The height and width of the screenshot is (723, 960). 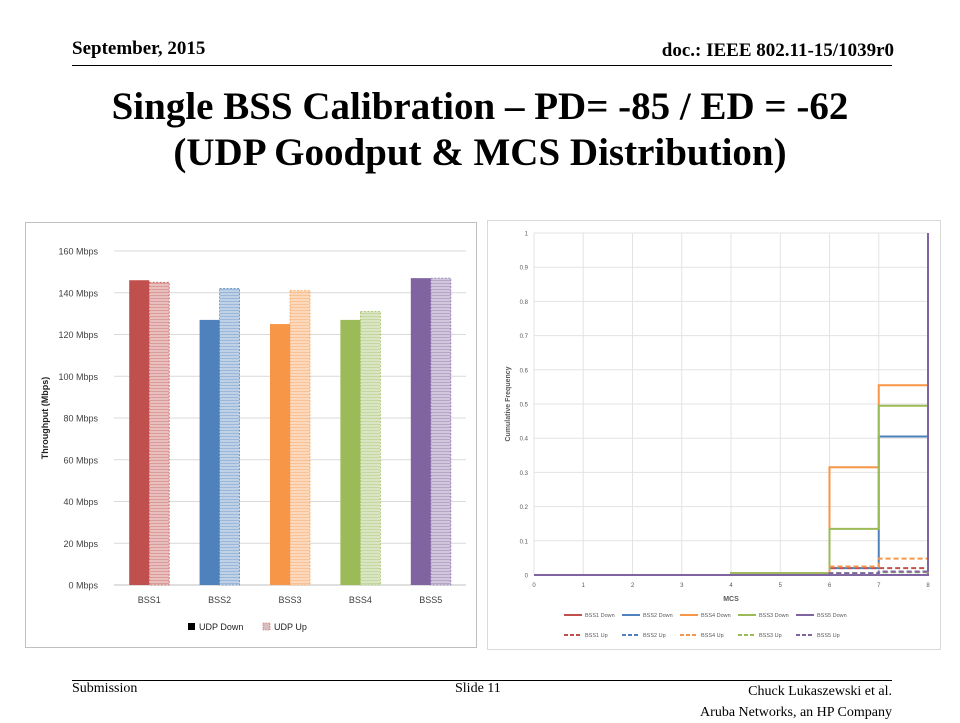 What do you see at coordinates (420, 431) in the screenshot?
I see `bar-bss5-down` at bounding box center [420, 431].